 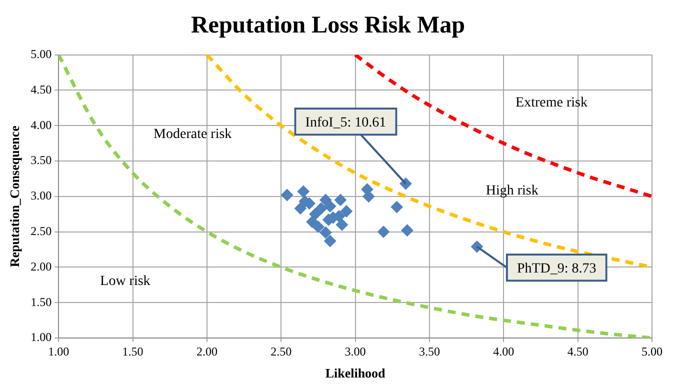 What do you see at coordinates (328, 25) in the screenshot?
I see `chart-title: Reputation Loss Risk Map` at bounding box center [328, 25].